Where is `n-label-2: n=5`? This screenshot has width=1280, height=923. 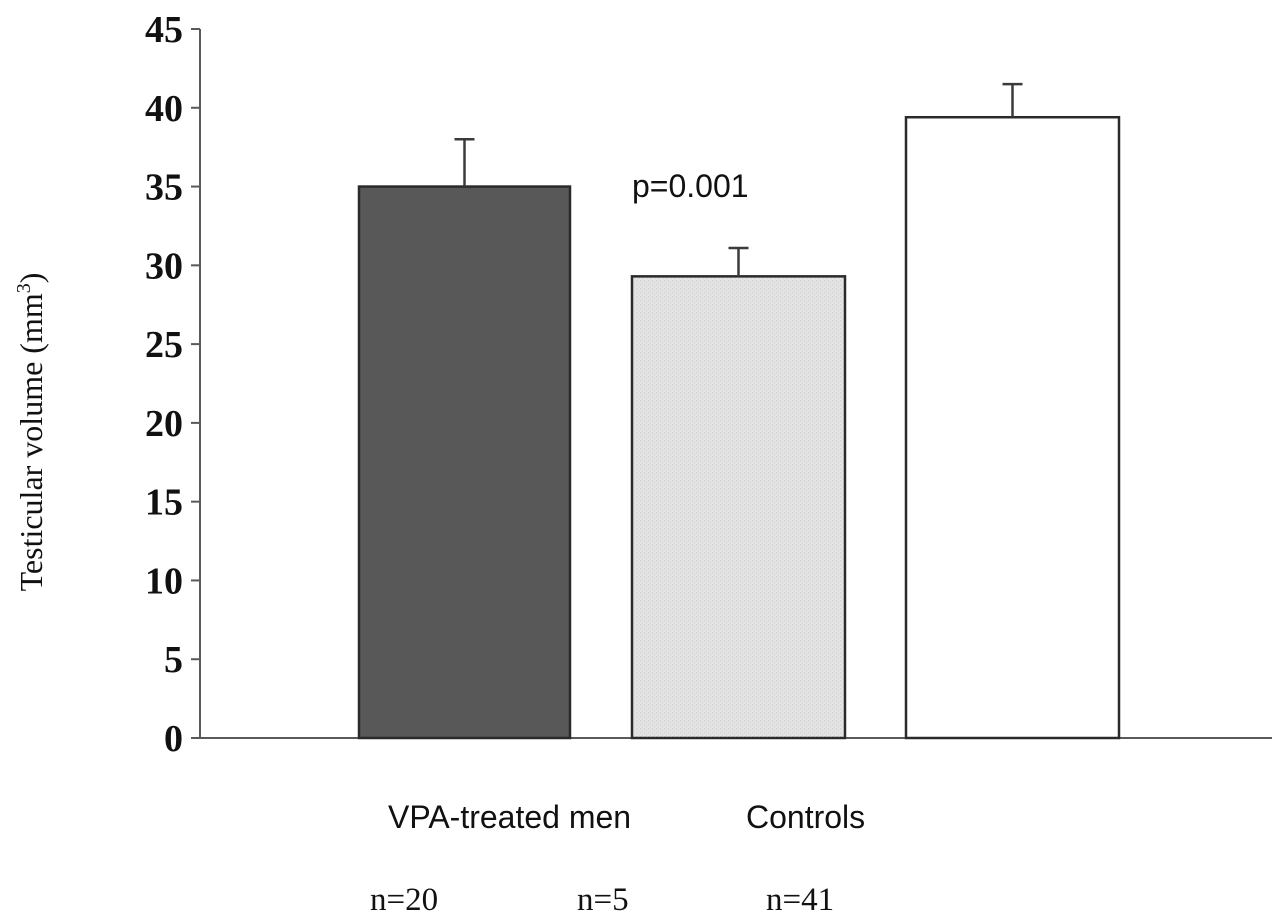 n-label-2: n=5 is located at coordinates (603, 900).